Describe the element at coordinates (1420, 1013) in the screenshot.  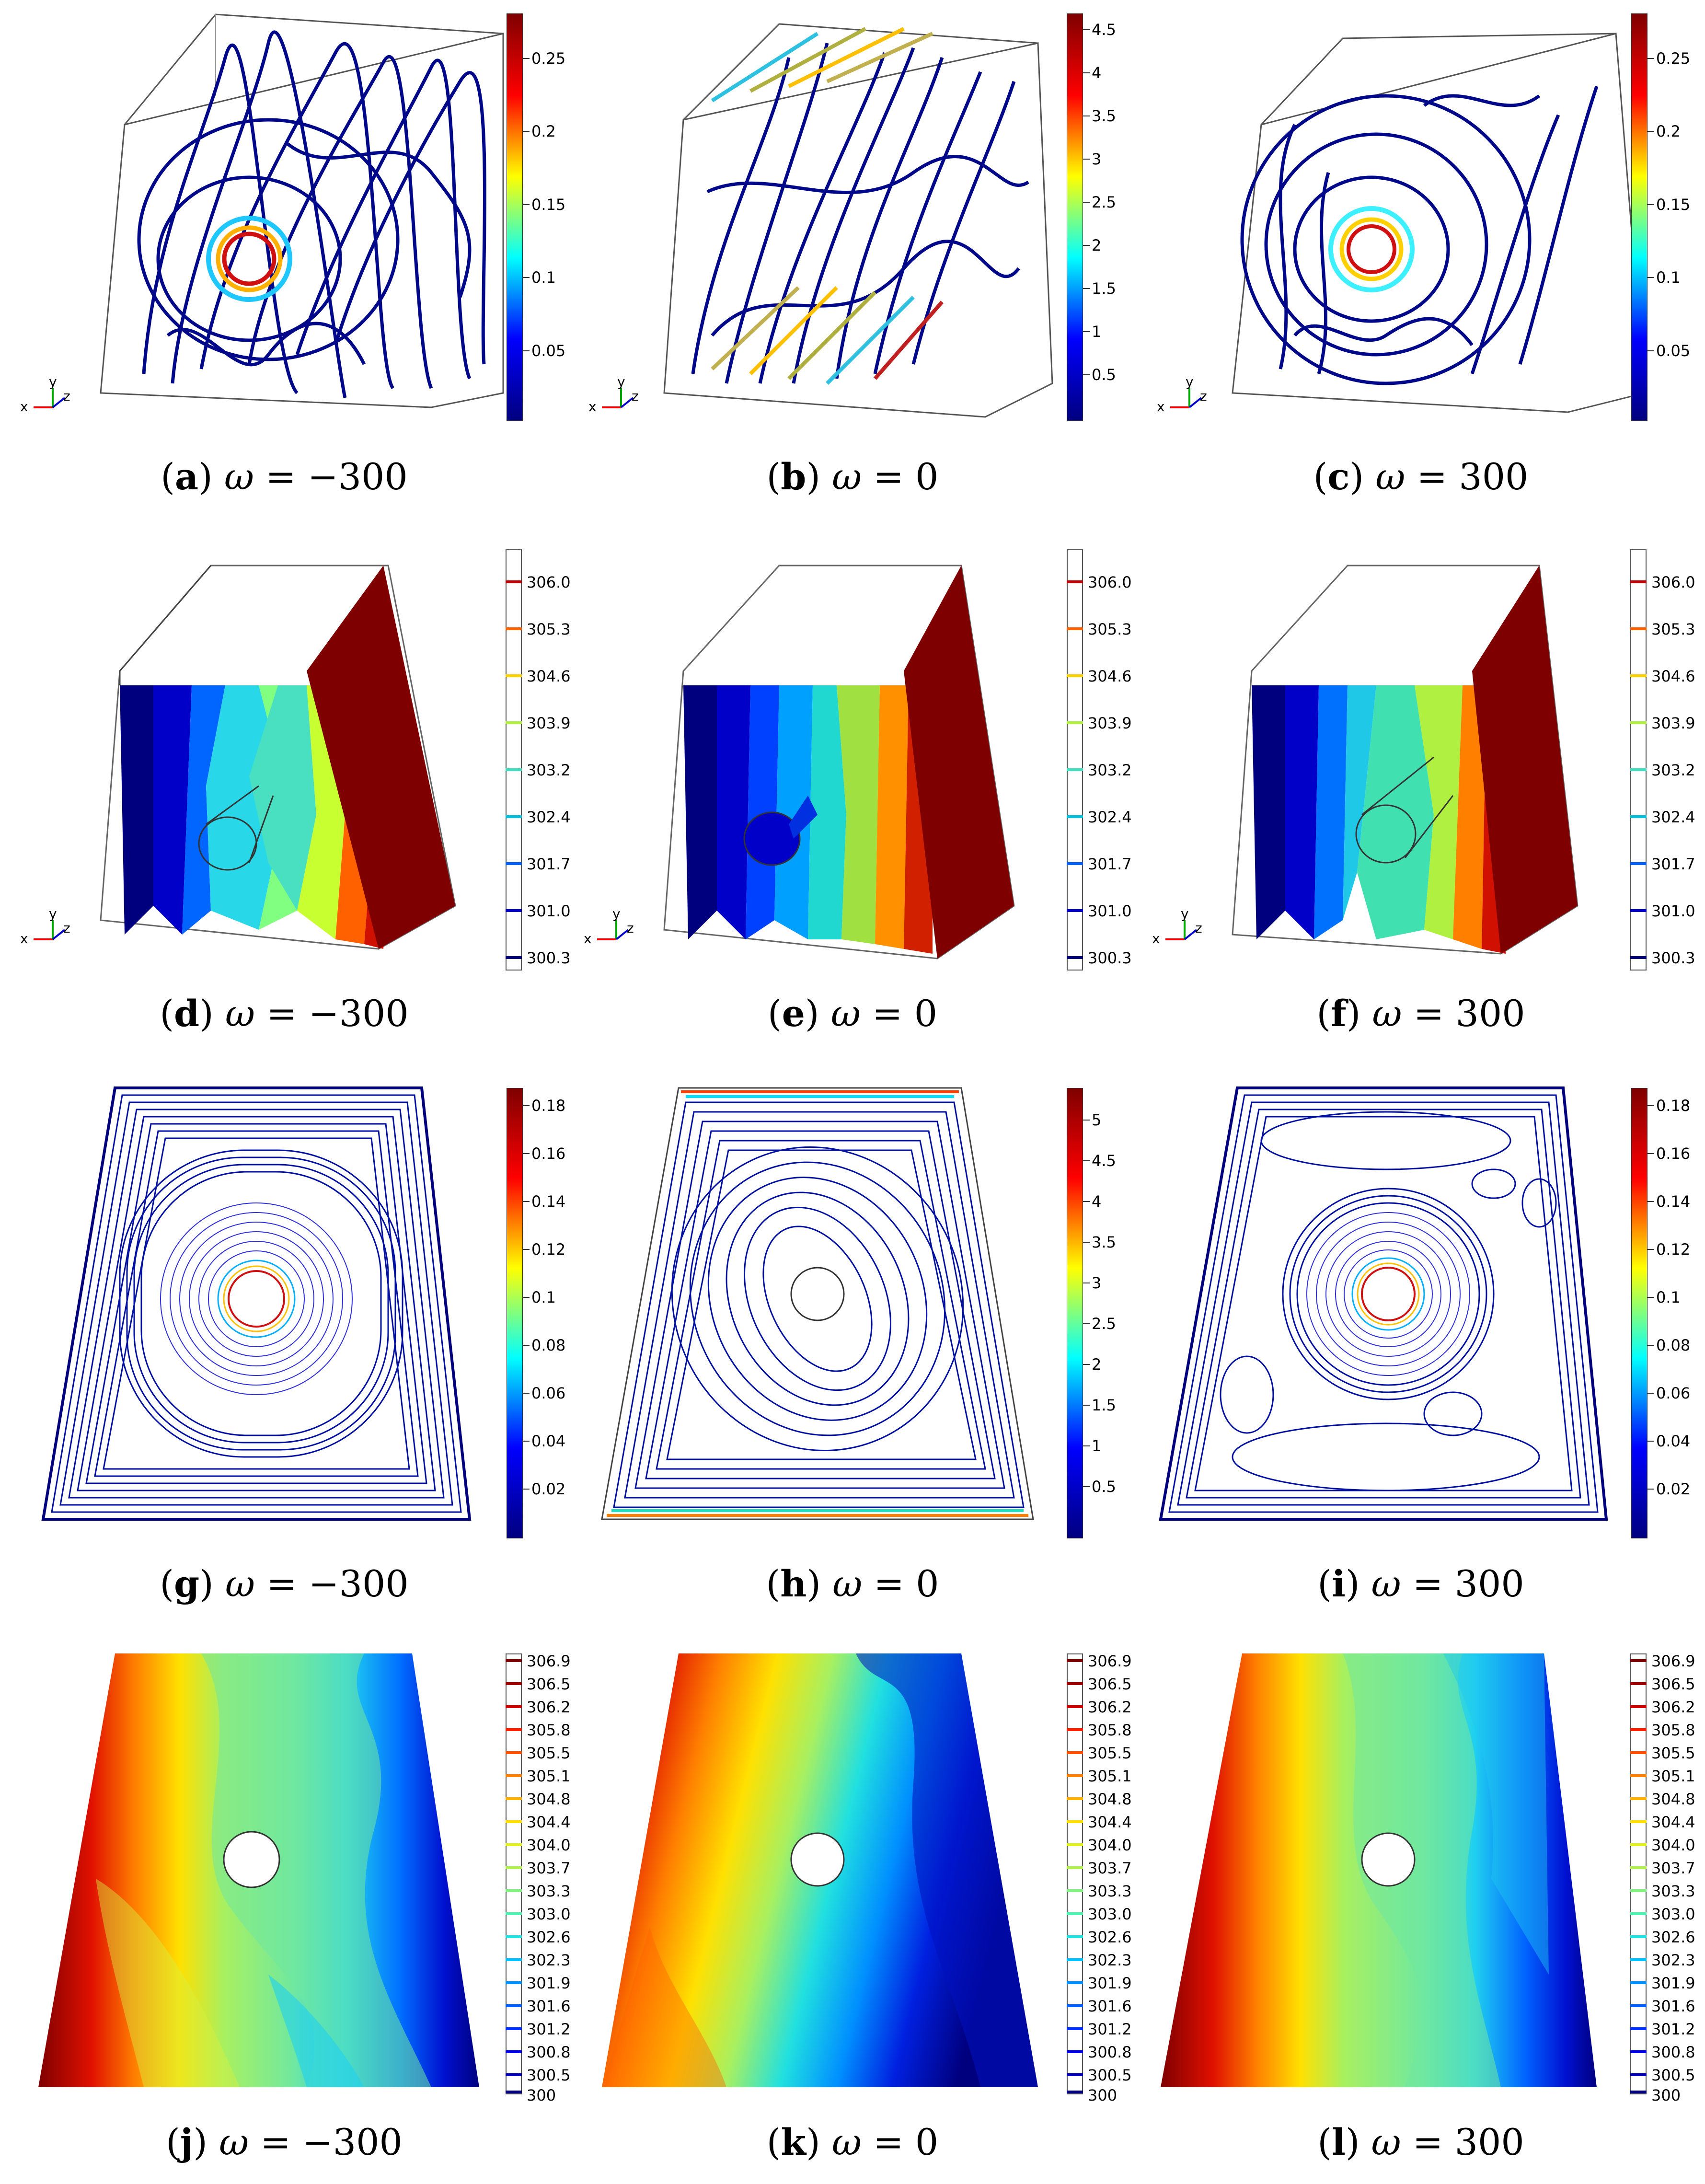
I see `caption-f: (f) ω = 300` at that location.